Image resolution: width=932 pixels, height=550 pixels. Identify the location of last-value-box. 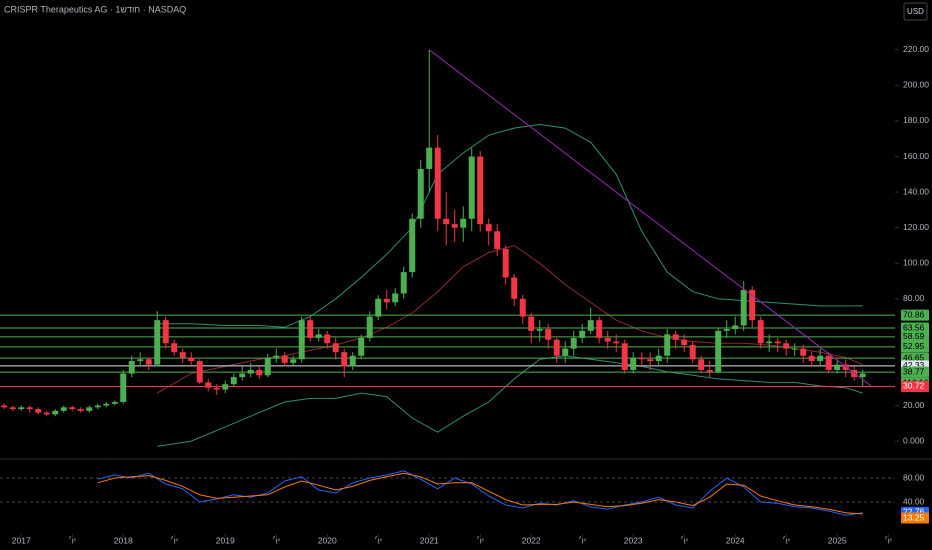
(915, 518).